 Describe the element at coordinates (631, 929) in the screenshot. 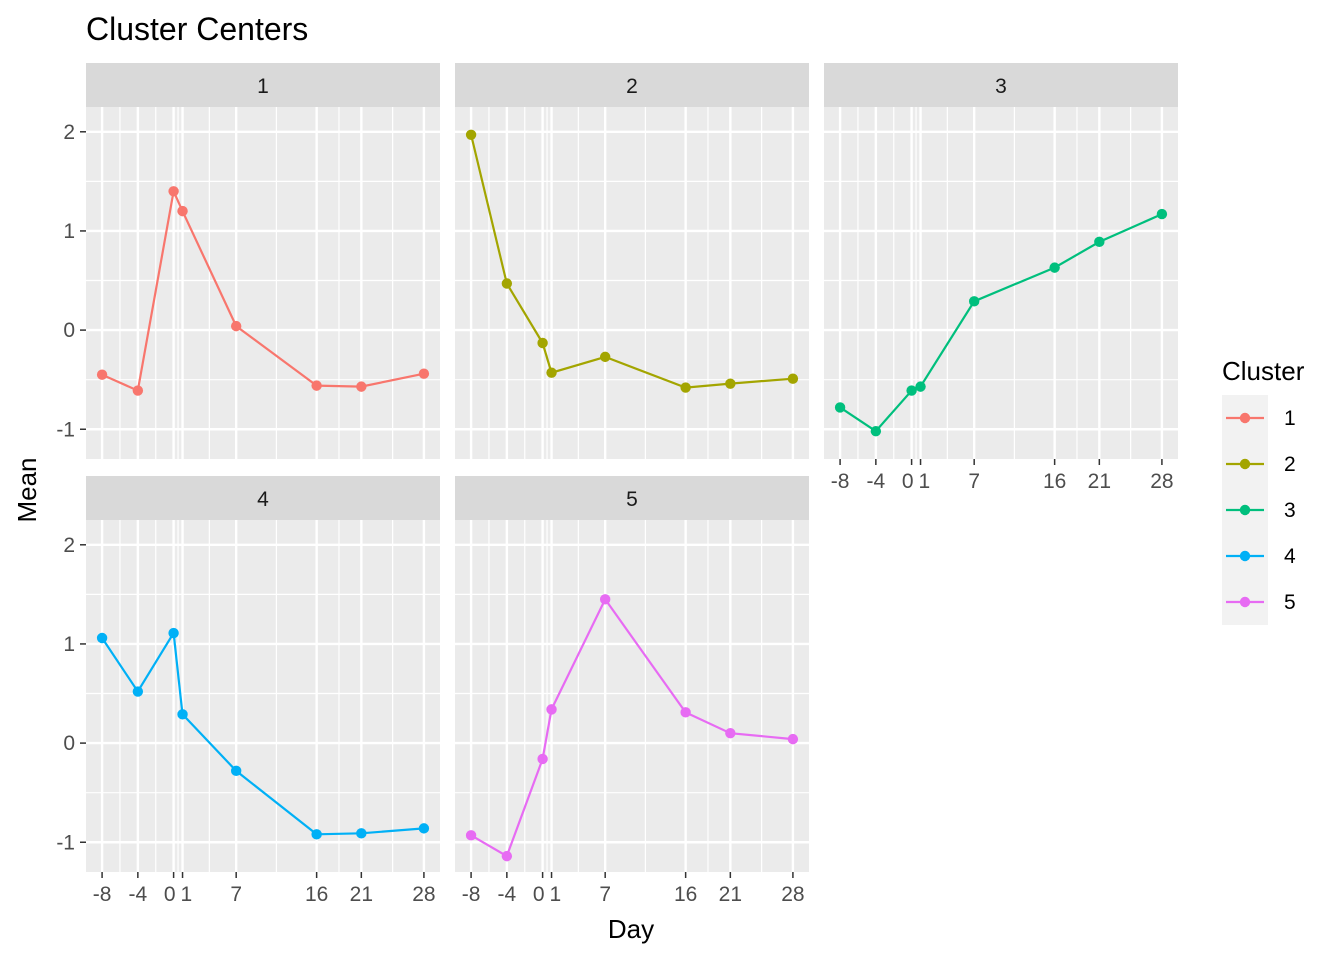

I see `x-axis-title: Day` at that location.